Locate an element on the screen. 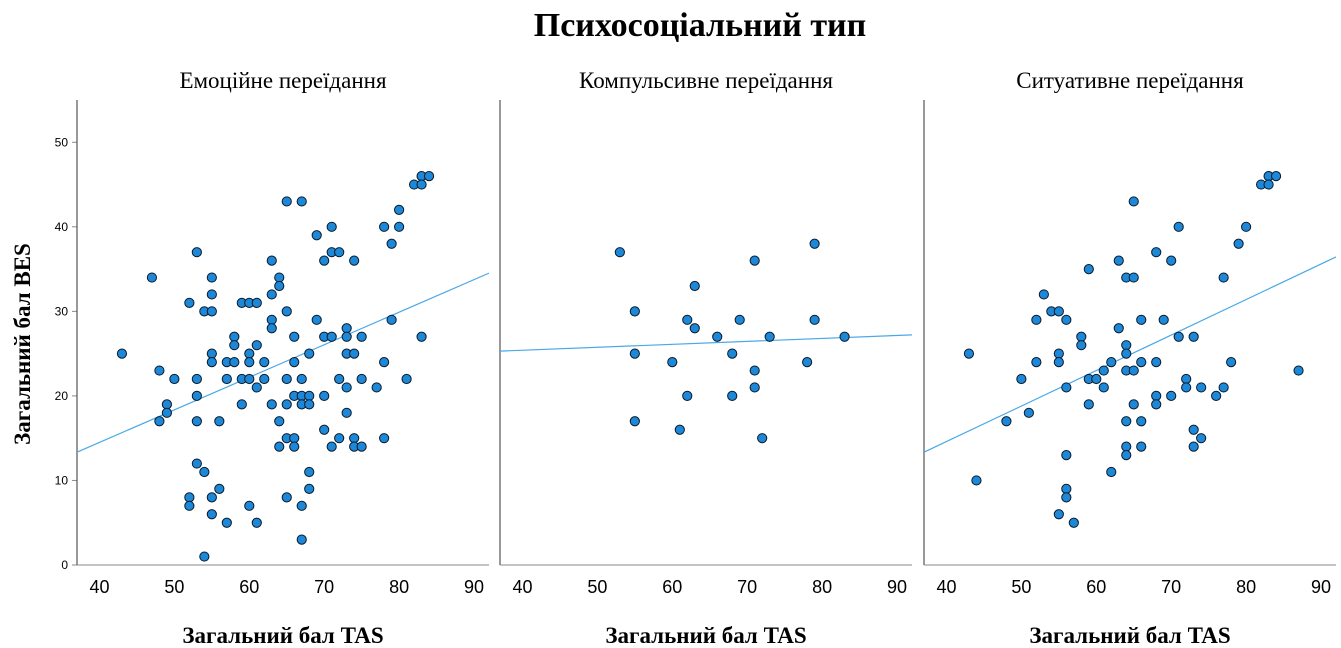 This screenshot has width=1341, height=648. chart-title: Психосоціальний тип is located at coordinates (700, 25).